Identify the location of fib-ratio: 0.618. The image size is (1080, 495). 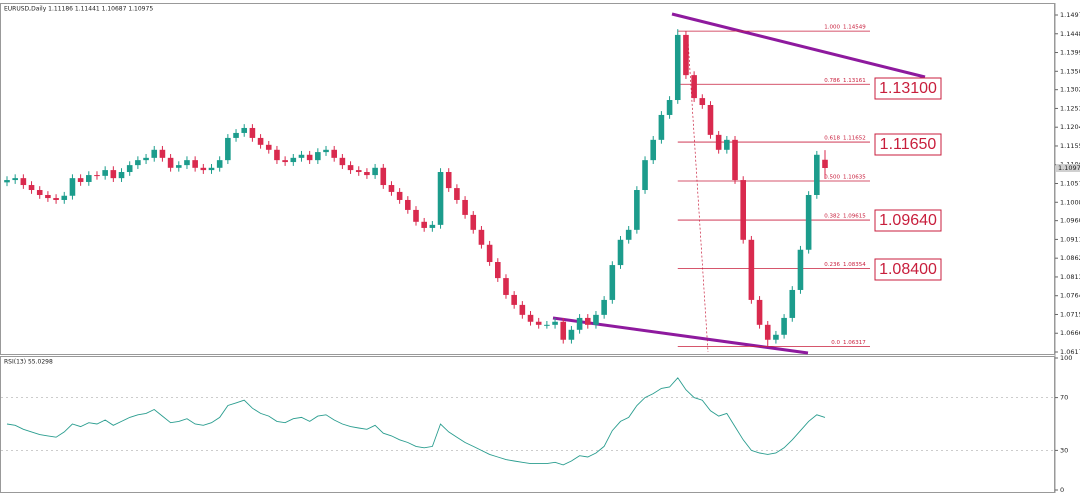
(832, 139).